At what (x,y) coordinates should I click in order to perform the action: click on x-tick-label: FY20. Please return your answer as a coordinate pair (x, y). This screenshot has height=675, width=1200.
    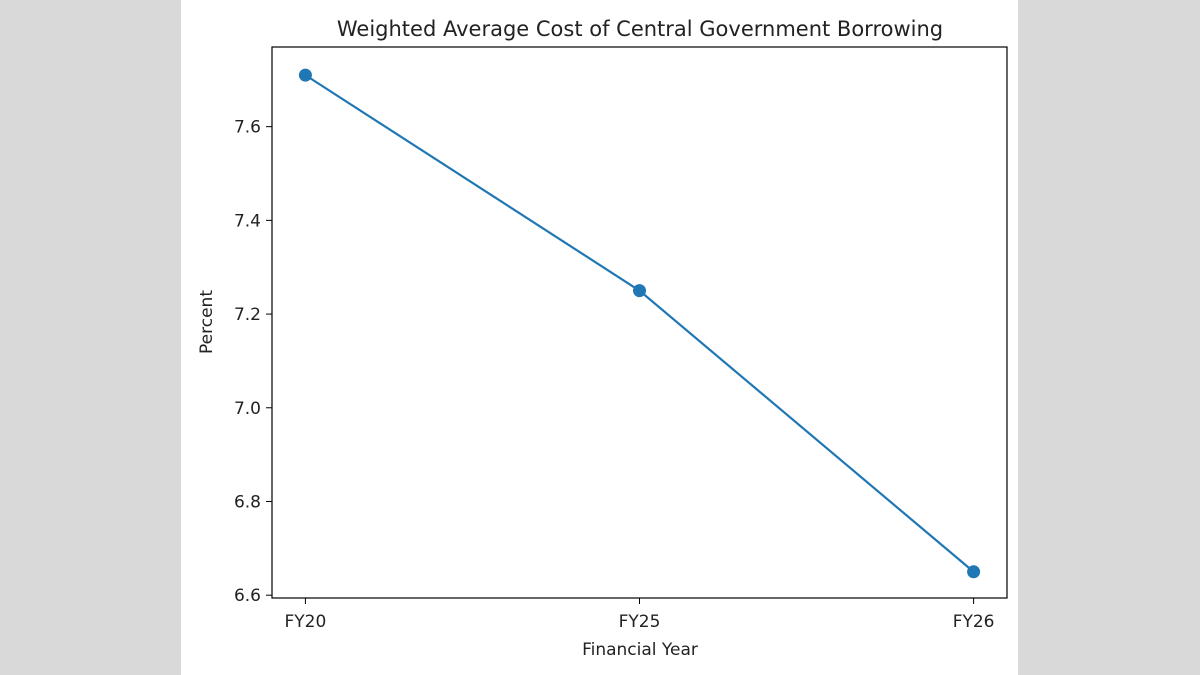
    Looking at the image, I should click on (306, 622).